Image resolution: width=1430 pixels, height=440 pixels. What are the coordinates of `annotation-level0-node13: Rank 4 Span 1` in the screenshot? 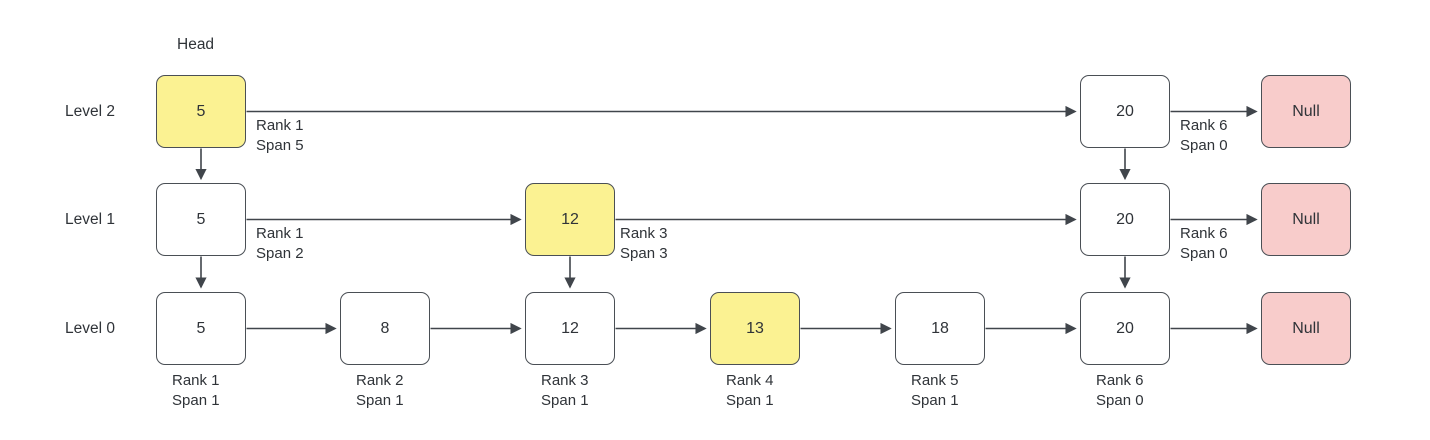 It's located at (750, 390).